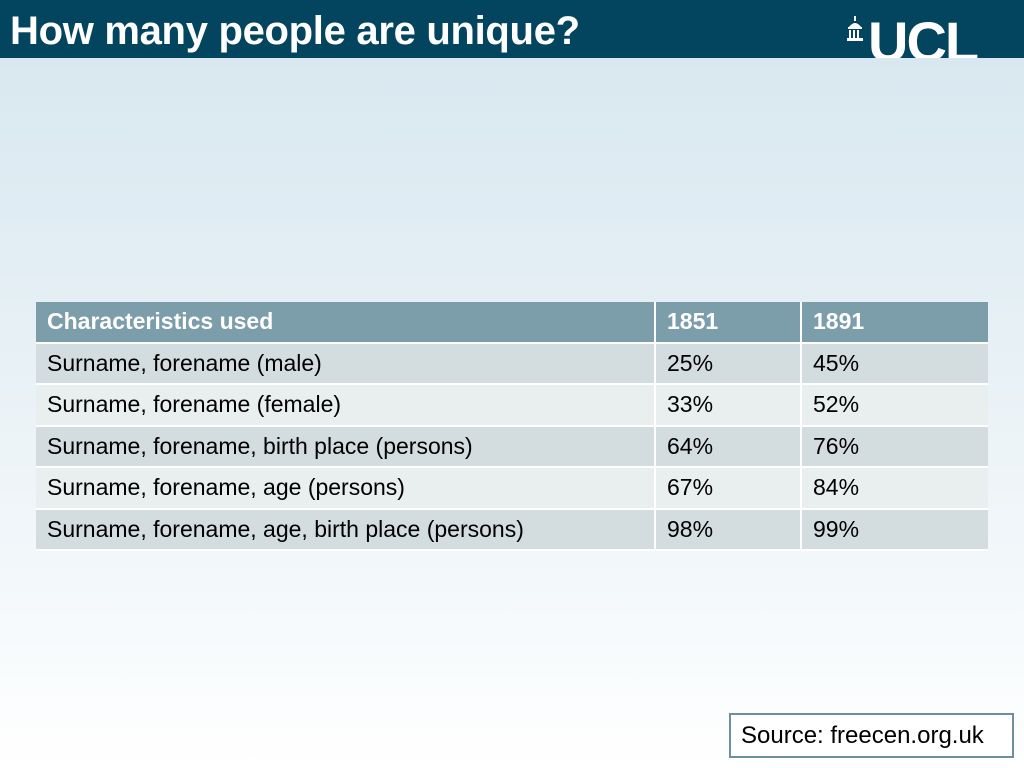 This screenshot has width=1024, height=768. Describe the element at coordinates (895, 489) in the screenshot. I see `value-1891-cell: 84%` at that location.